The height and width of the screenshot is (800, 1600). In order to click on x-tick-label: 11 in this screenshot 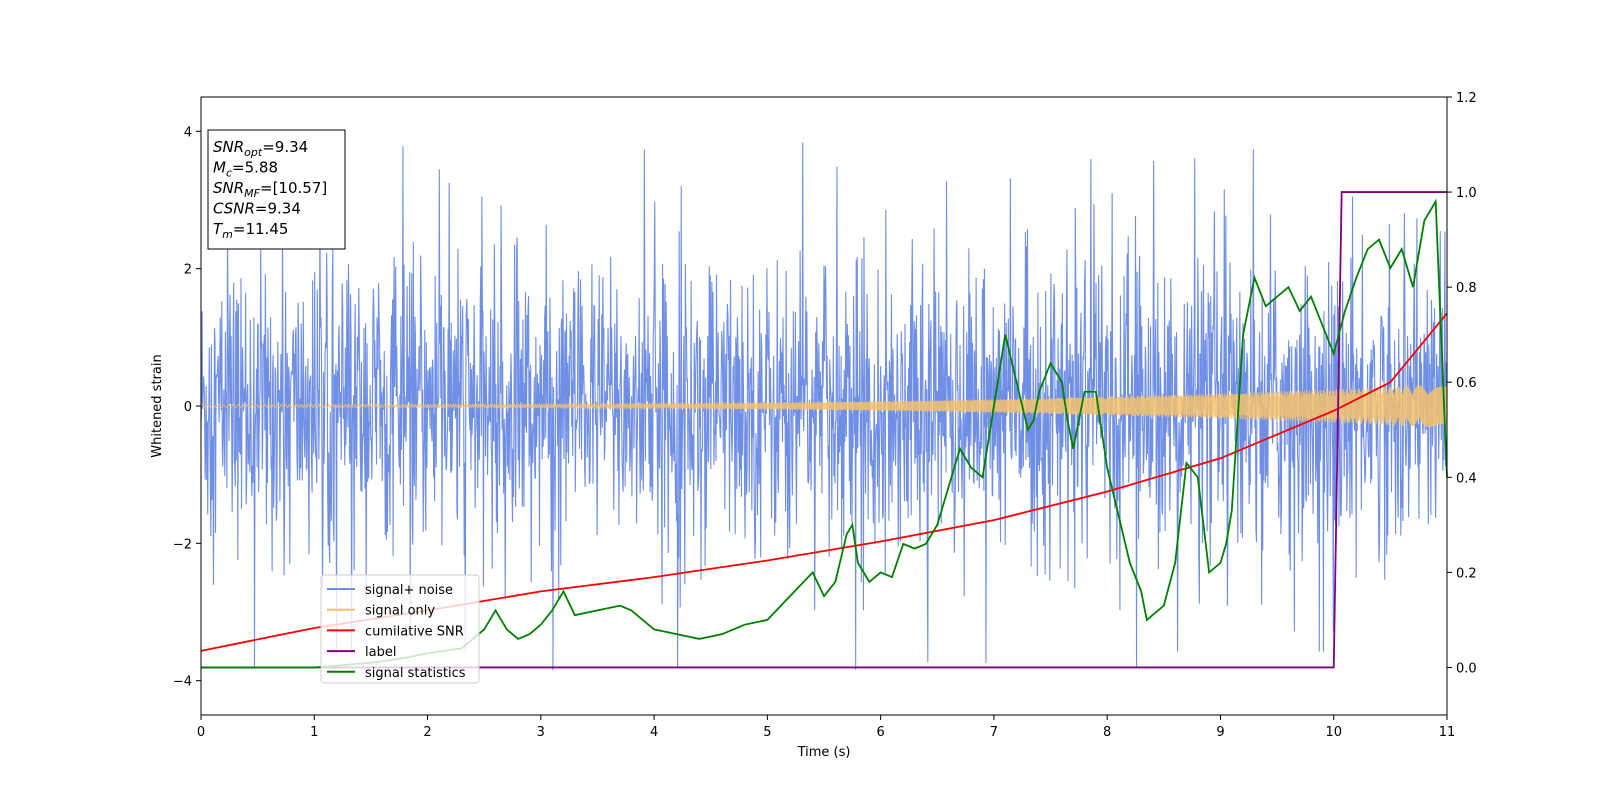, I will do `click(1447, 732)`.